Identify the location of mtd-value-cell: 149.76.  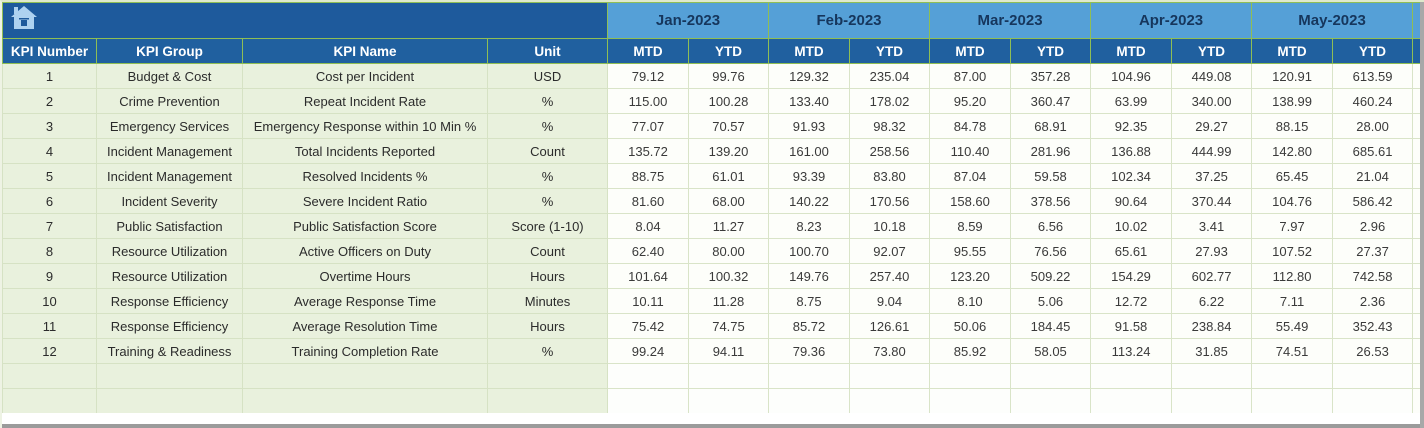
(809, 276).